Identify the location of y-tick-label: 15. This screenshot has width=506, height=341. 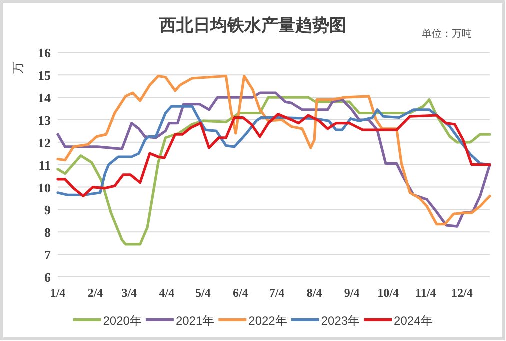
(45, 76).